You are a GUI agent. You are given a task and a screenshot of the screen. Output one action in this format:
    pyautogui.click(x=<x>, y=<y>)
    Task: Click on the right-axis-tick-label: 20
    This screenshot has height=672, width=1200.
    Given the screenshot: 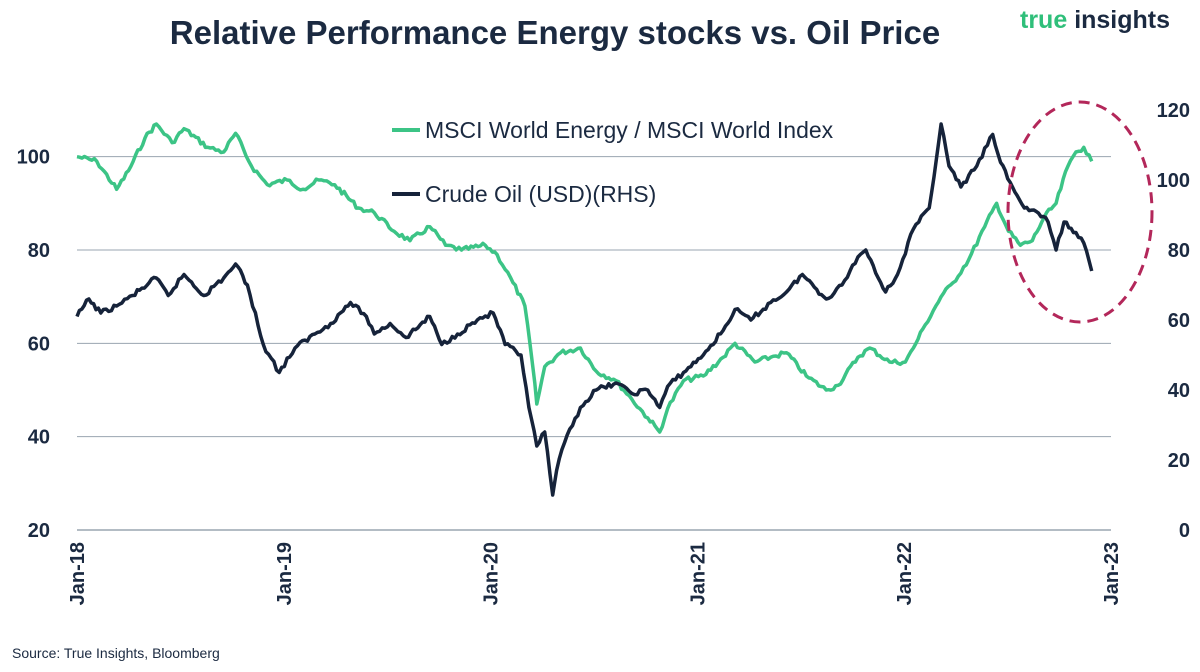 What is the action you would take?
    pyautogui.click(x=1179, y=461)
    